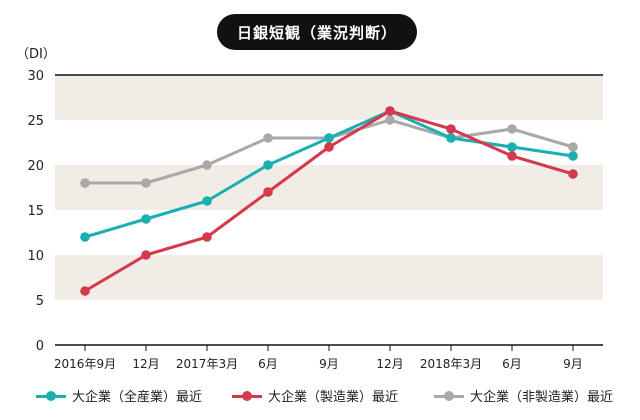  I want to click on y-tick-label: 15, so click(35, 211).